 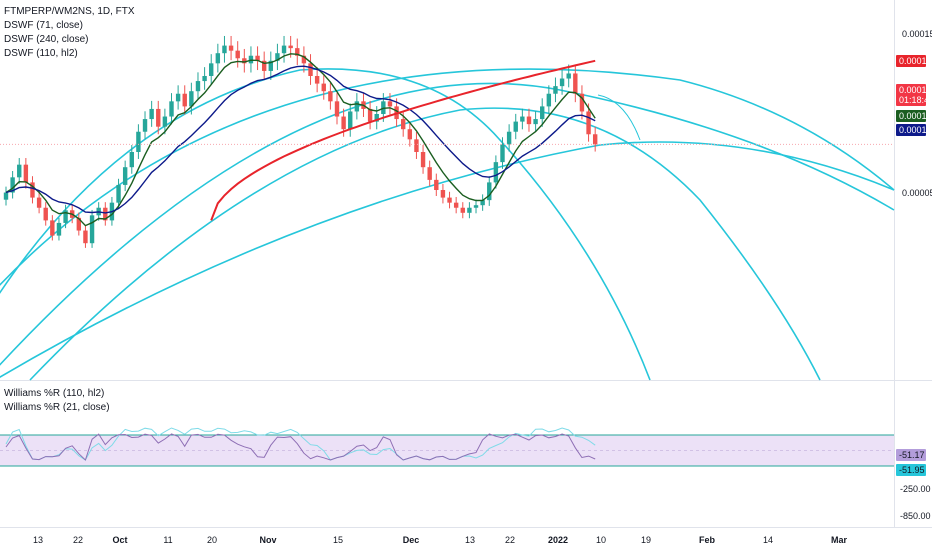 What do you see at coordinates (911, 455) in the screenshot?
I see `osc-badge: -51.17` at bounding box center [911, 455].